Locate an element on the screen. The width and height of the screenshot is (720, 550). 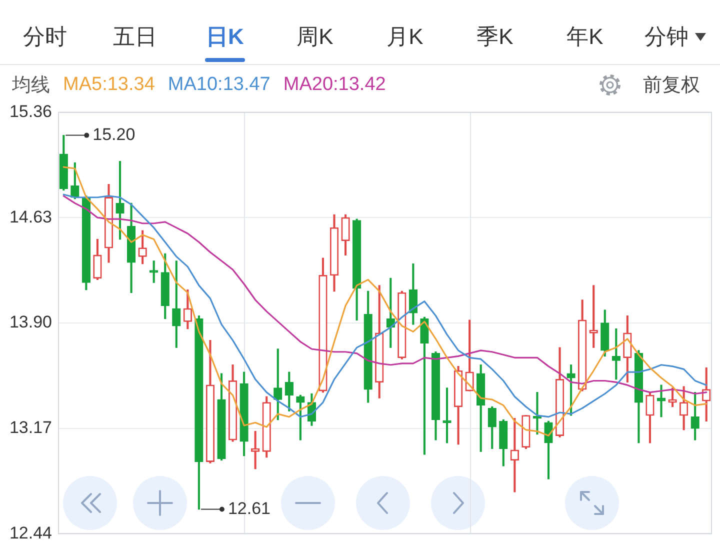
y-tick-label: 12.44 is located at coordinates (30, 532).